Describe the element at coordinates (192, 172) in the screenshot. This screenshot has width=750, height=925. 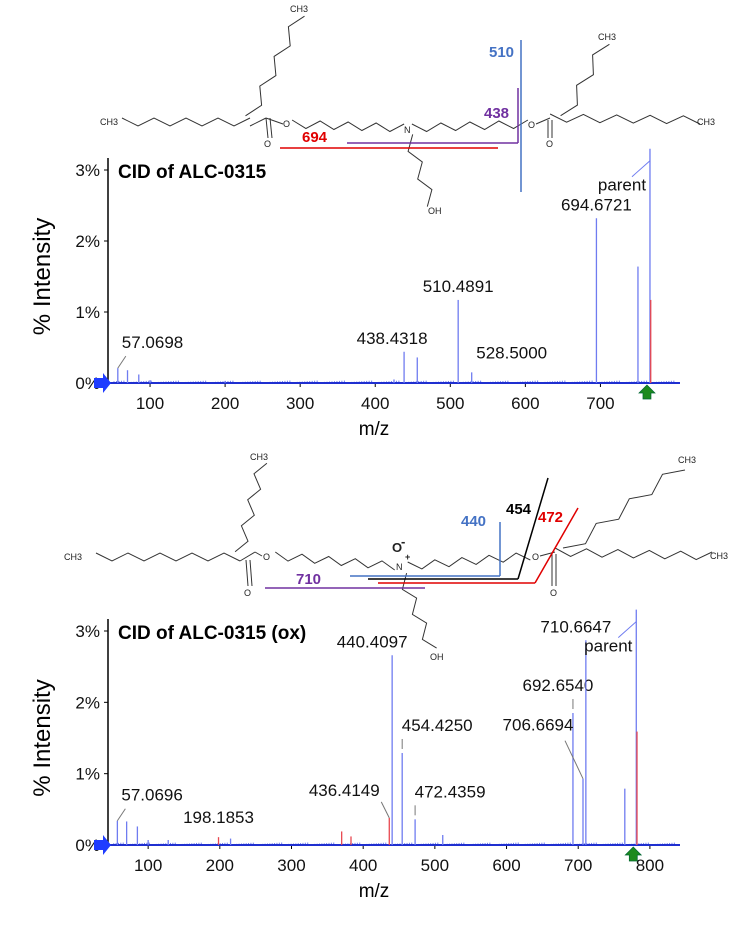
I see `chart-title: CID of ALC-0315` at that location.